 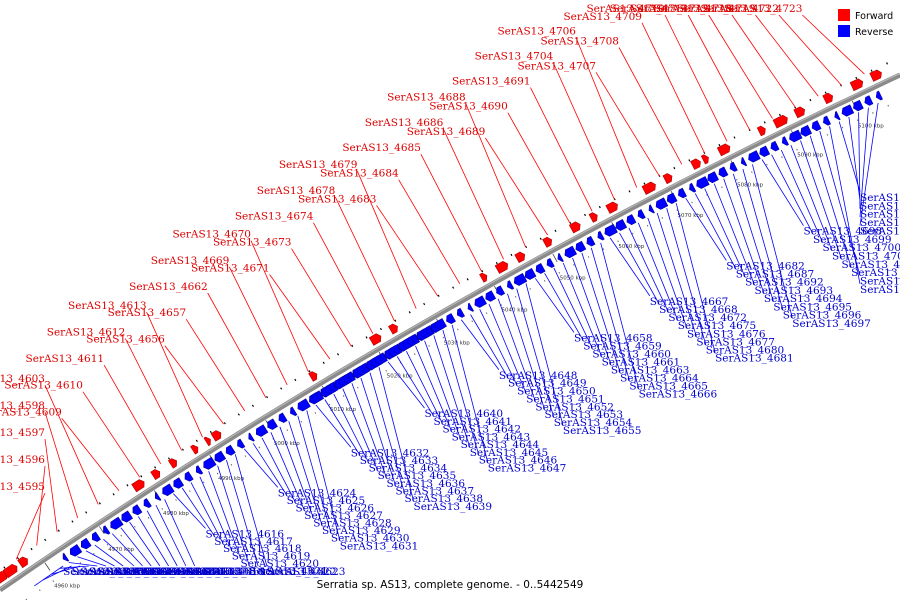 What do you see at coordinates (631, 247) in the screenshot?
I see `tick-label: 5060 kbp` at bounding box center [631, 247].